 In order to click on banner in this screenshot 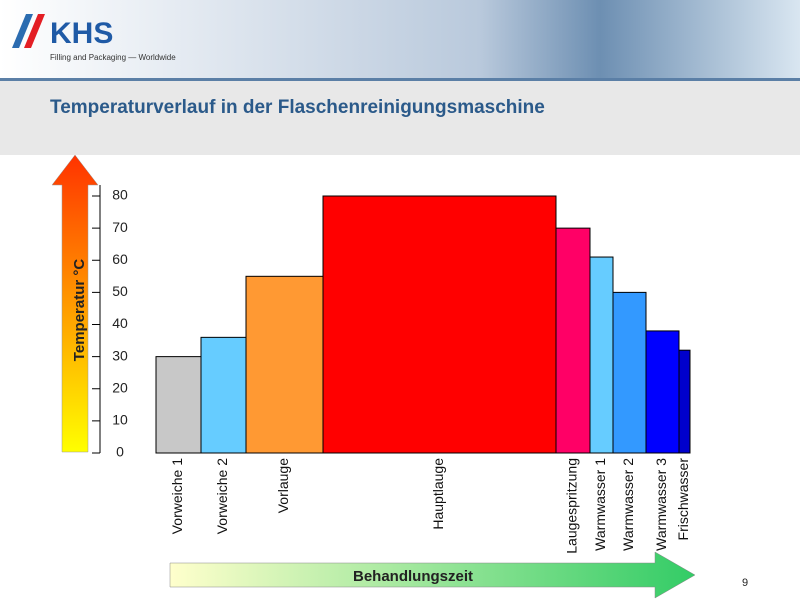, I will do `click(400, 40)`.